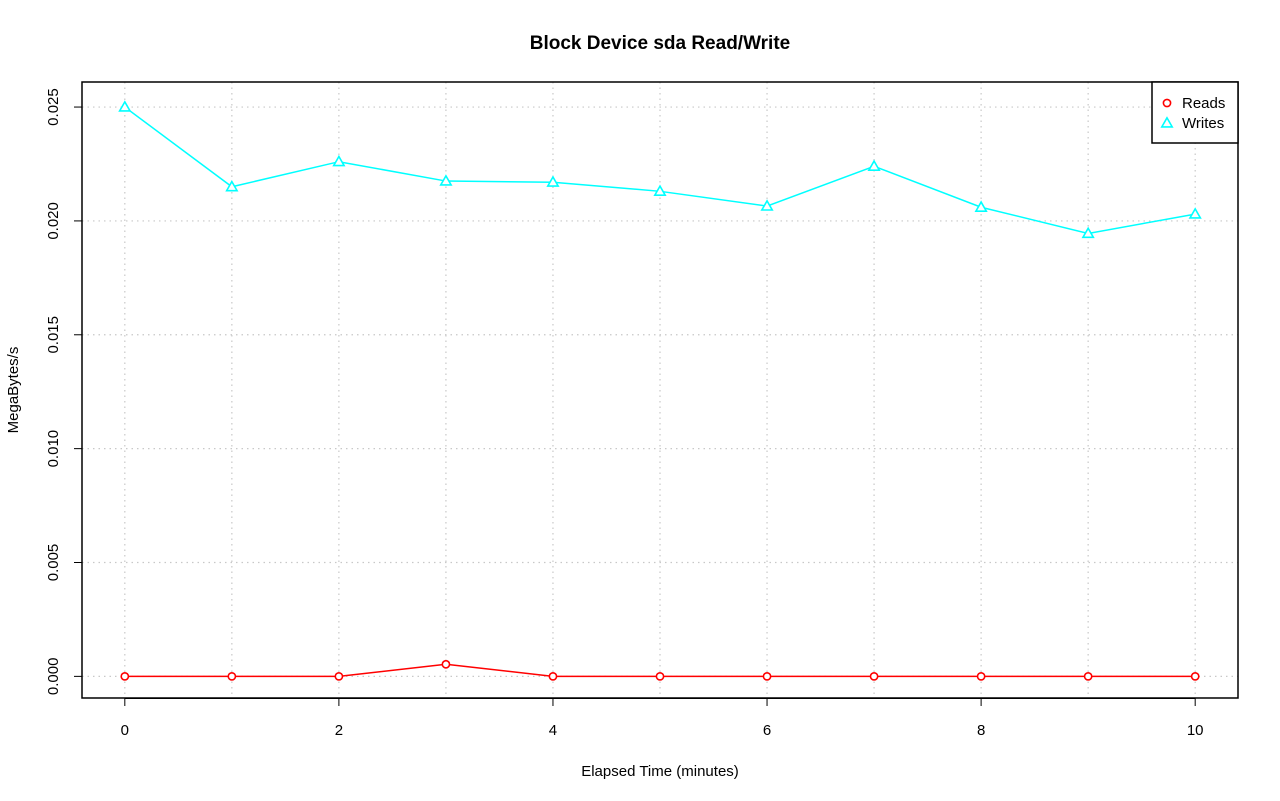  What do you see at coordinates (1203, 103) in the screenshot?
I see `legend-label-reads: Reads` at bounding box center [1203, 103].